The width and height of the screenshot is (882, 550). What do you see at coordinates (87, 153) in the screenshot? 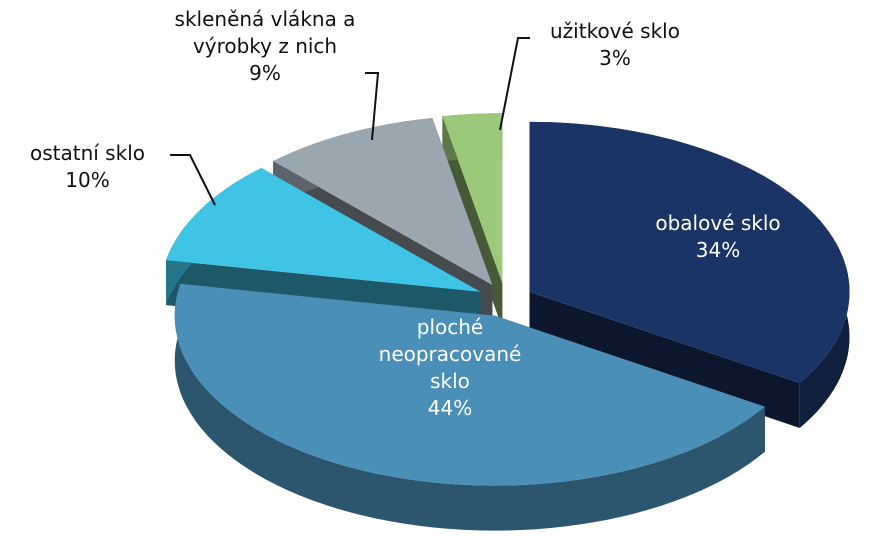
I see `category-label: ostatní sklo` at bounding box center [87, 153].